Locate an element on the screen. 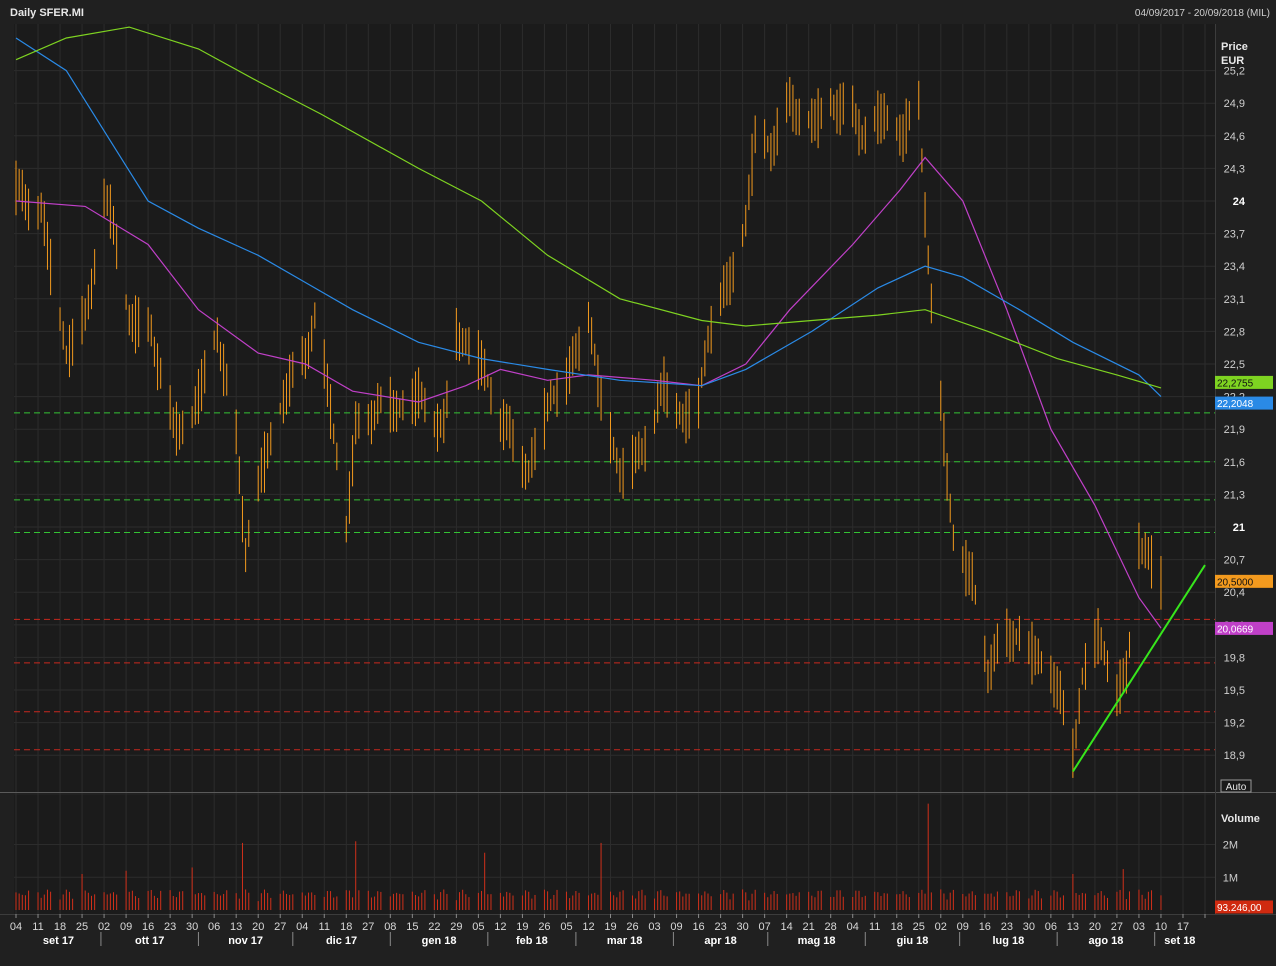  price-tick-label: 19,2 is located at coordinates (1234, 724).